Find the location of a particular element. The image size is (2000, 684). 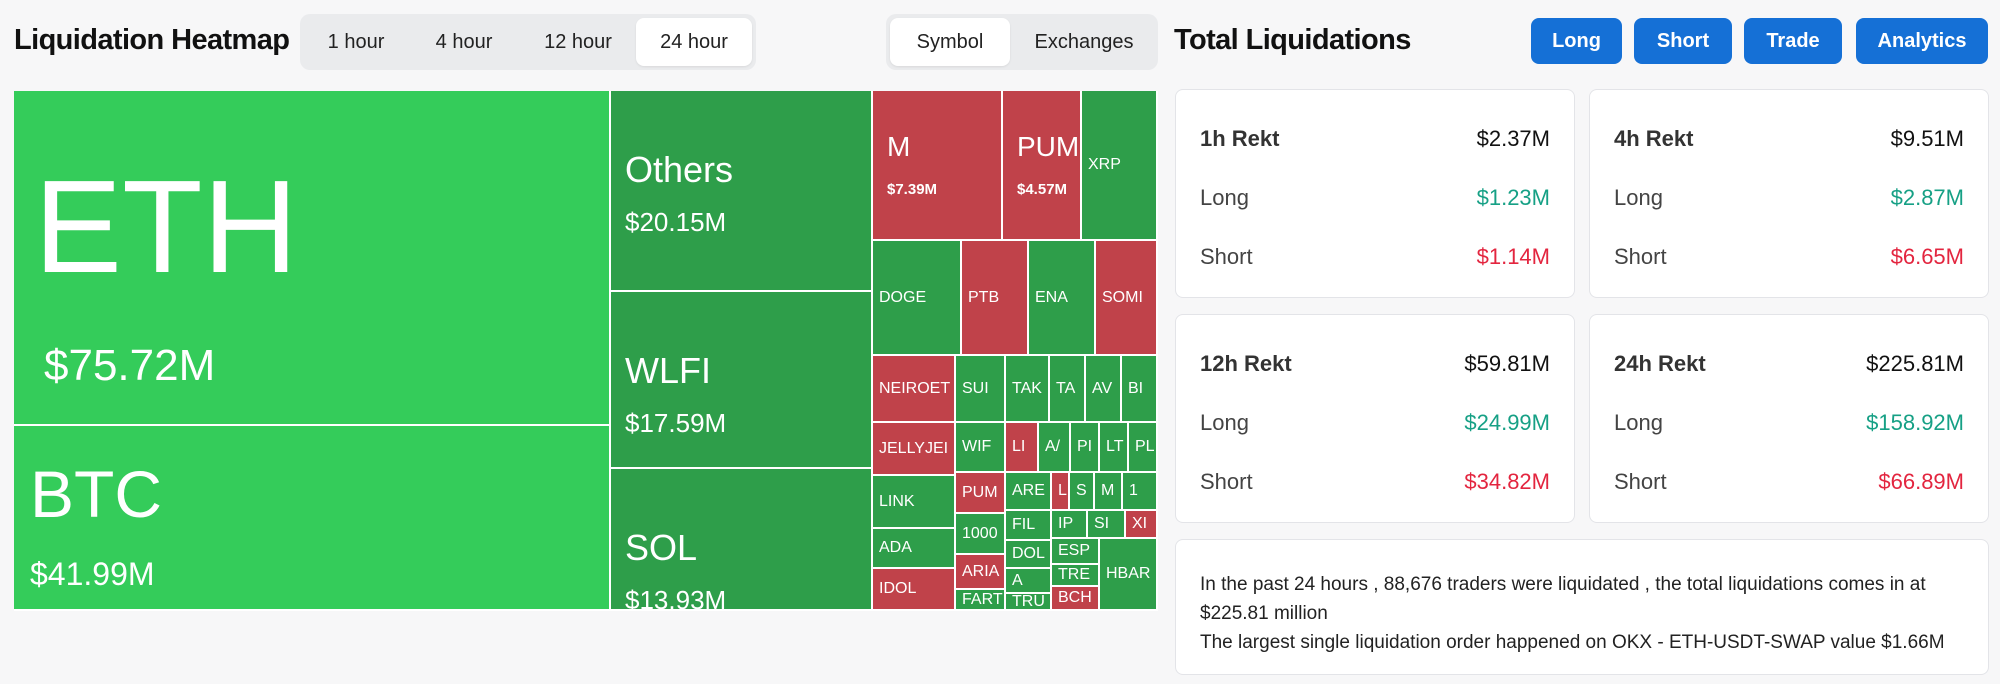

tile-symbol: TAK is located at coordinates (1027, 388).